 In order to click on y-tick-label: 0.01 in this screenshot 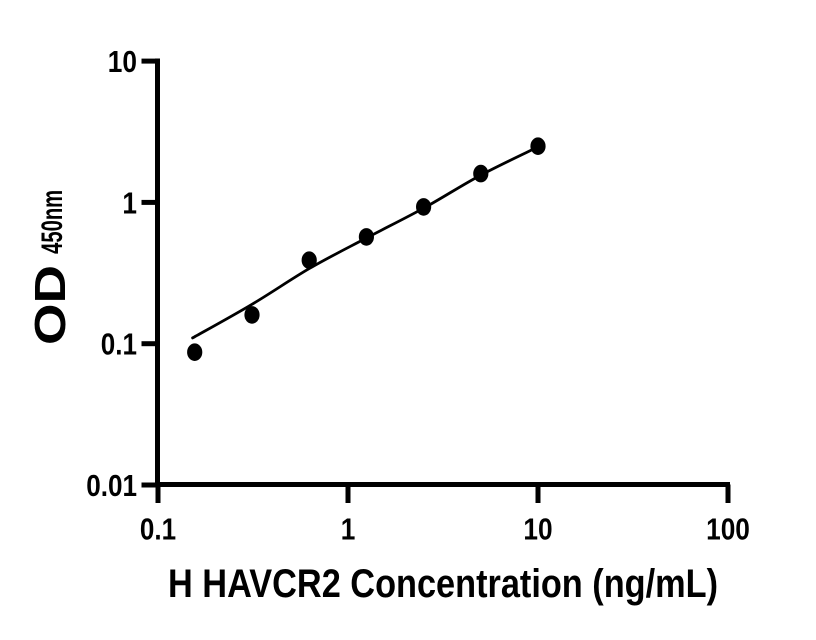, I will do `click(111, 485)`.